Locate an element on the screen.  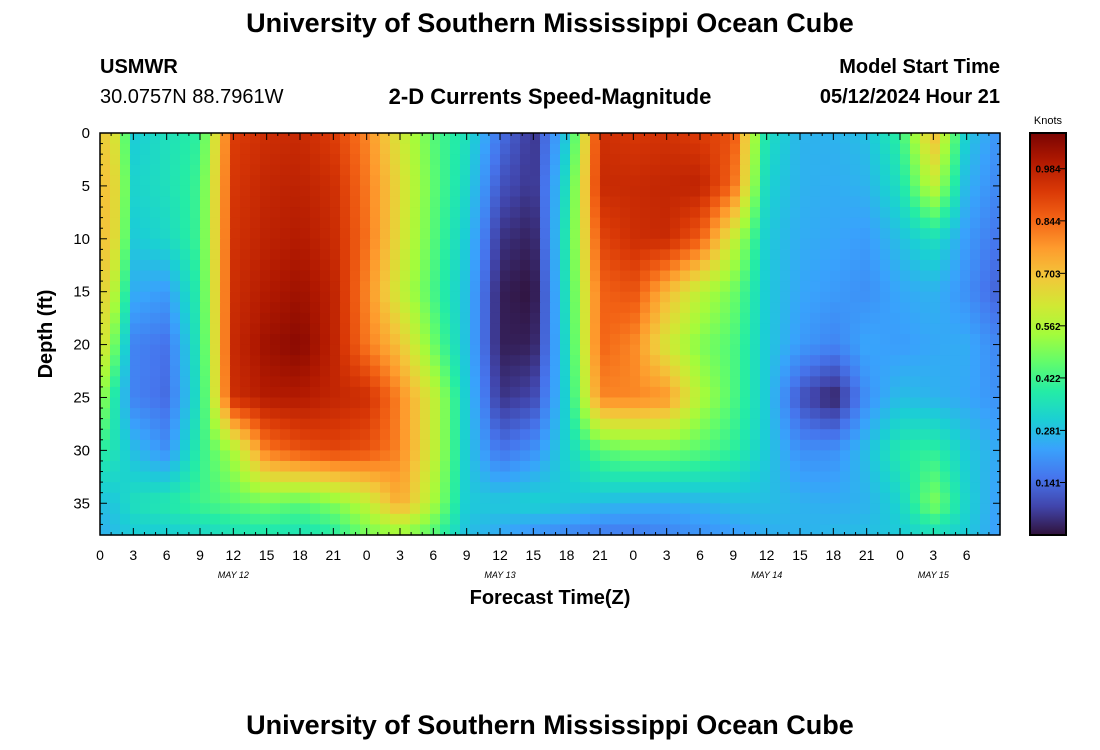
x-tick-label: 15 is located at coordinates (267, 555).